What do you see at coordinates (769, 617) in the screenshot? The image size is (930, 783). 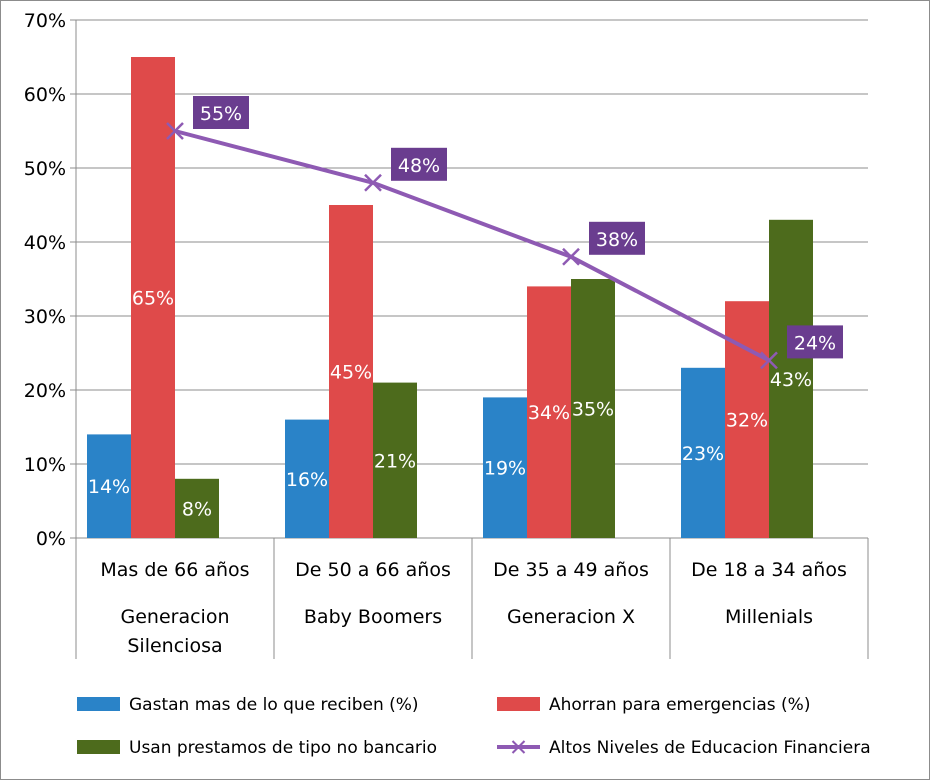 I see `x-category-label: Millenials` at bounding box center [769, 617].